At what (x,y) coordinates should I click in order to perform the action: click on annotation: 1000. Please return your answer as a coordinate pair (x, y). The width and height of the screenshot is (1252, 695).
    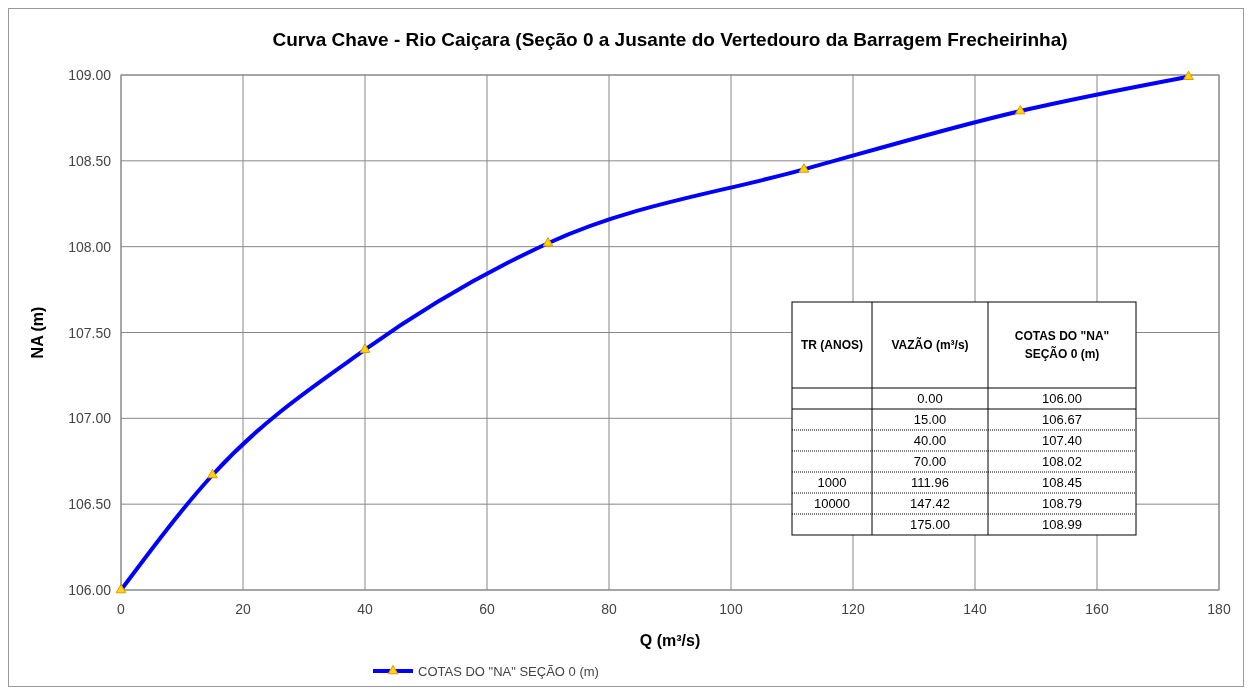
    Looking at the image, I should click on (832, 482).